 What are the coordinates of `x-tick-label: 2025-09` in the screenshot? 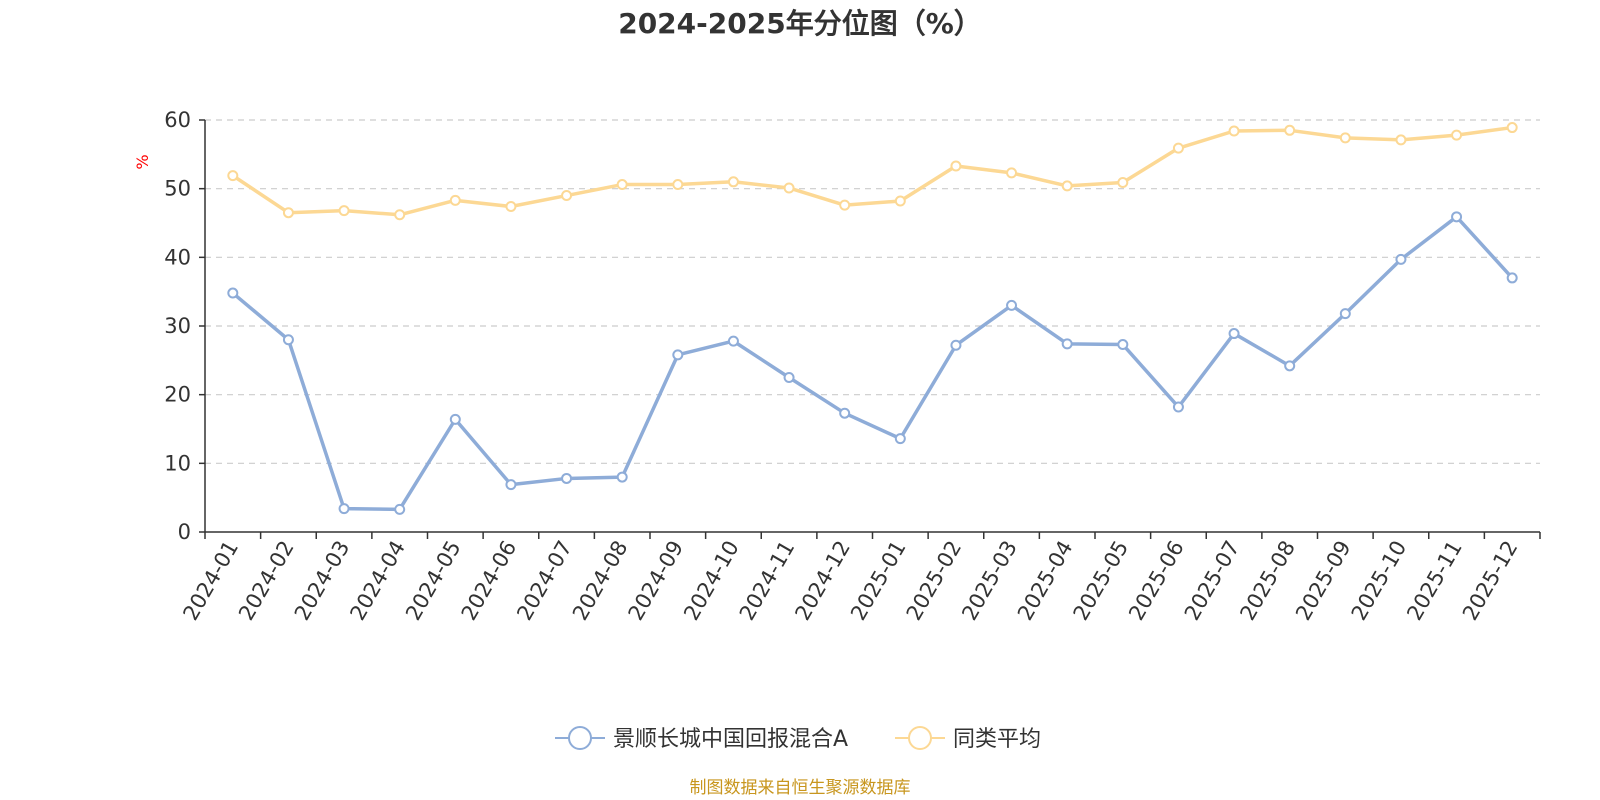 It's located at (1323, 581).